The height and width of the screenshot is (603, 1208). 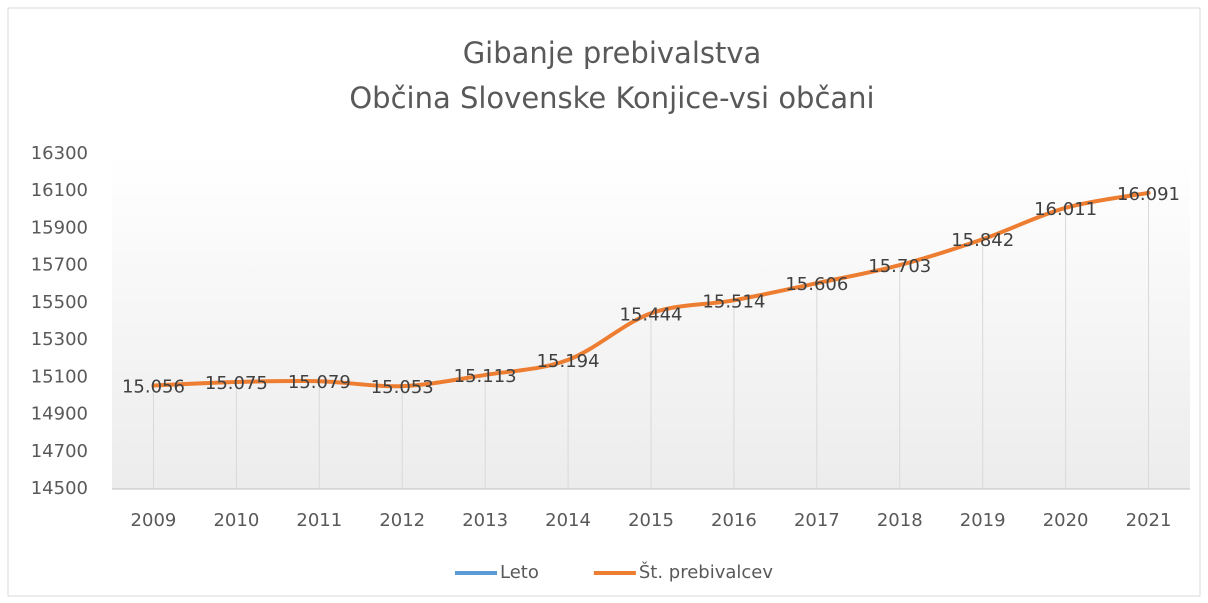 I want to click on y-tick-label: 15300, so click(x=59, y=339).